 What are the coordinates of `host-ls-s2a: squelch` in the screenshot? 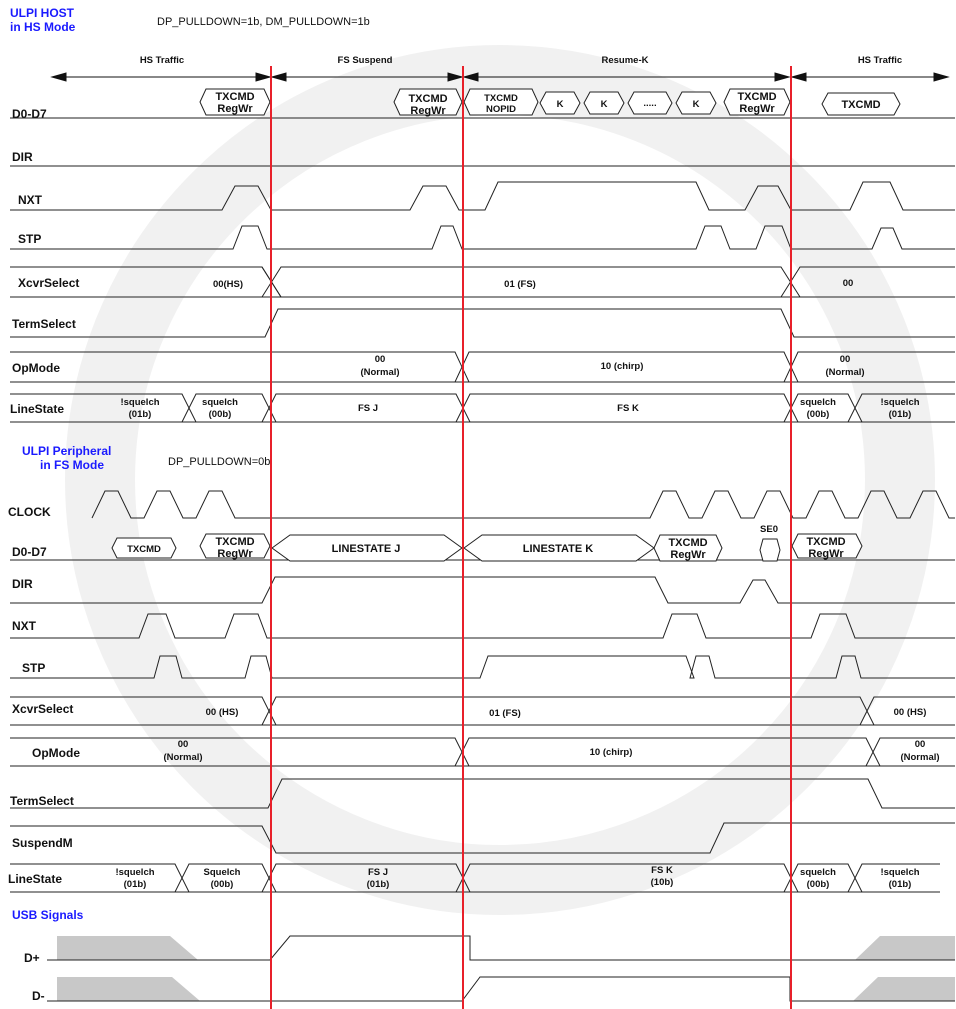 It's located at (220, 402).